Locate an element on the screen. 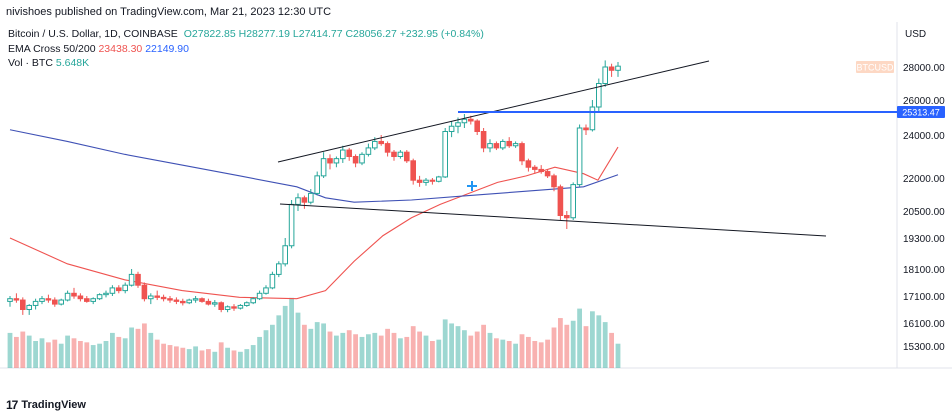 Image resolution: width=952 pixels, height=418 pixels. price-badge is located at coordinates (921, 112).